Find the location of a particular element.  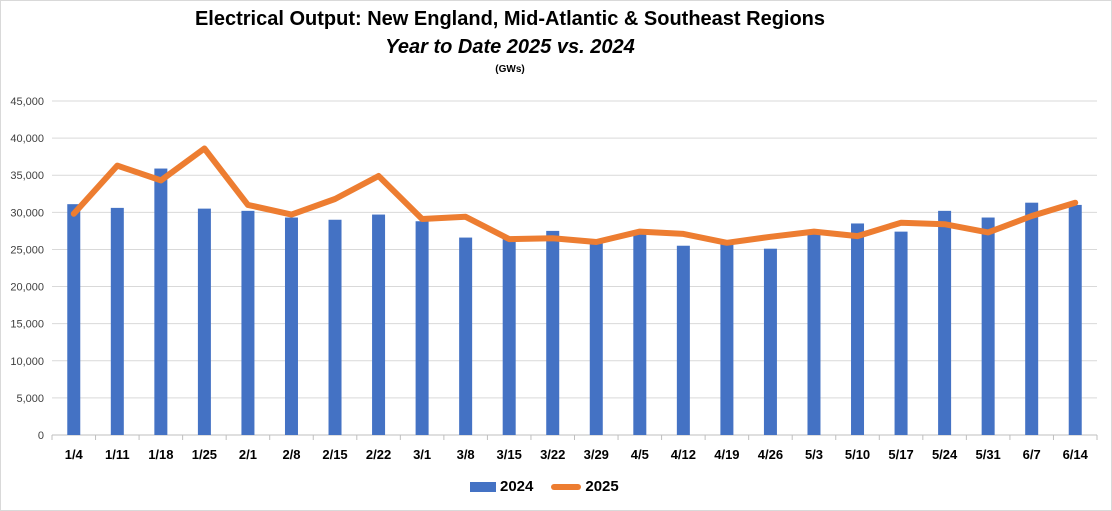

y-tick-label: 20,000 is located at coordinates (27, 288).